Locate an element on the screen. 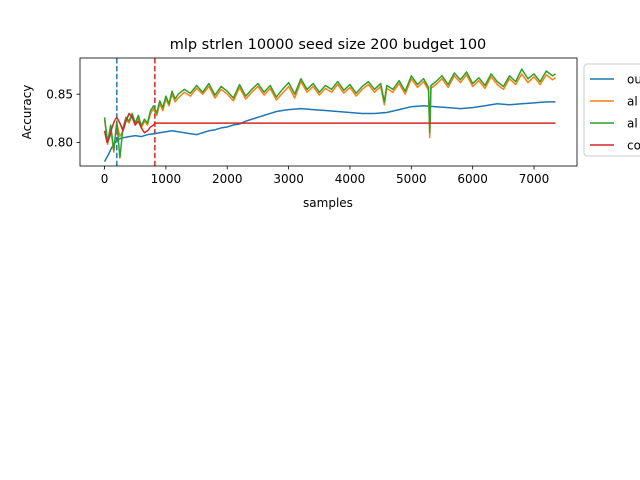 The image size is (640, 480). legend-frame is located at coordinates (611, 110).